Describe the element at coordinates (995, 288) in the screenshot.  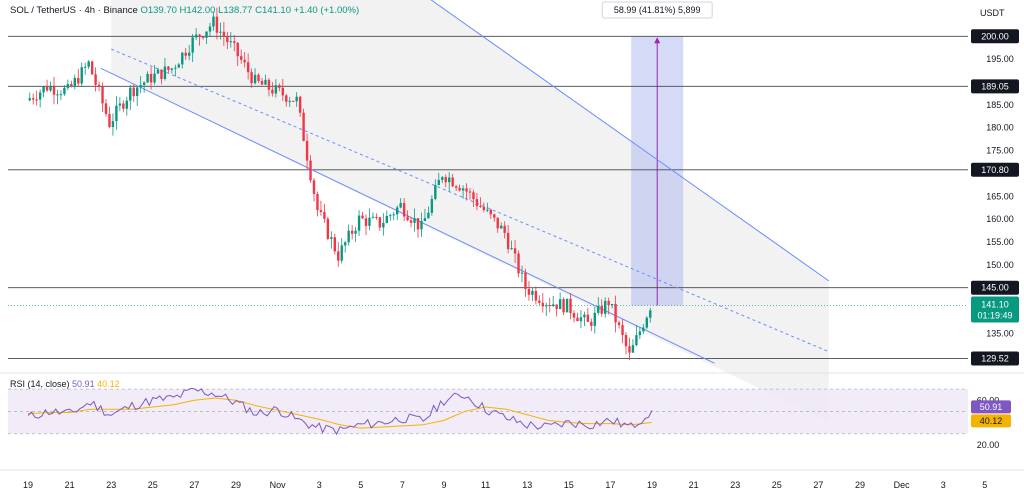
I see `level-price-label: 145.00` at that location.